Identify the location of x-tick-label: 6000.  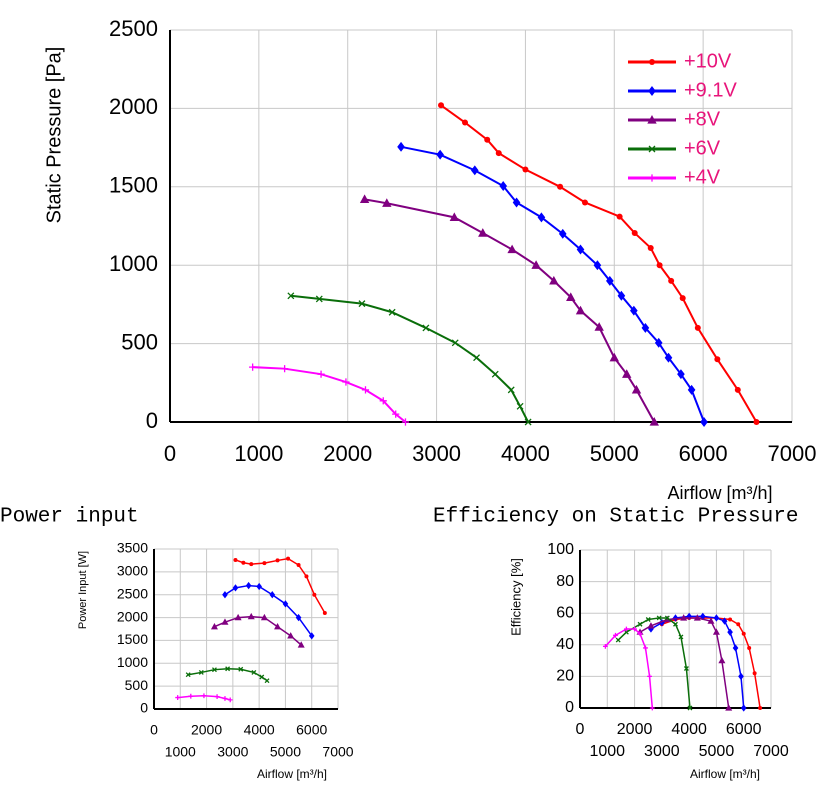
(703, 453).